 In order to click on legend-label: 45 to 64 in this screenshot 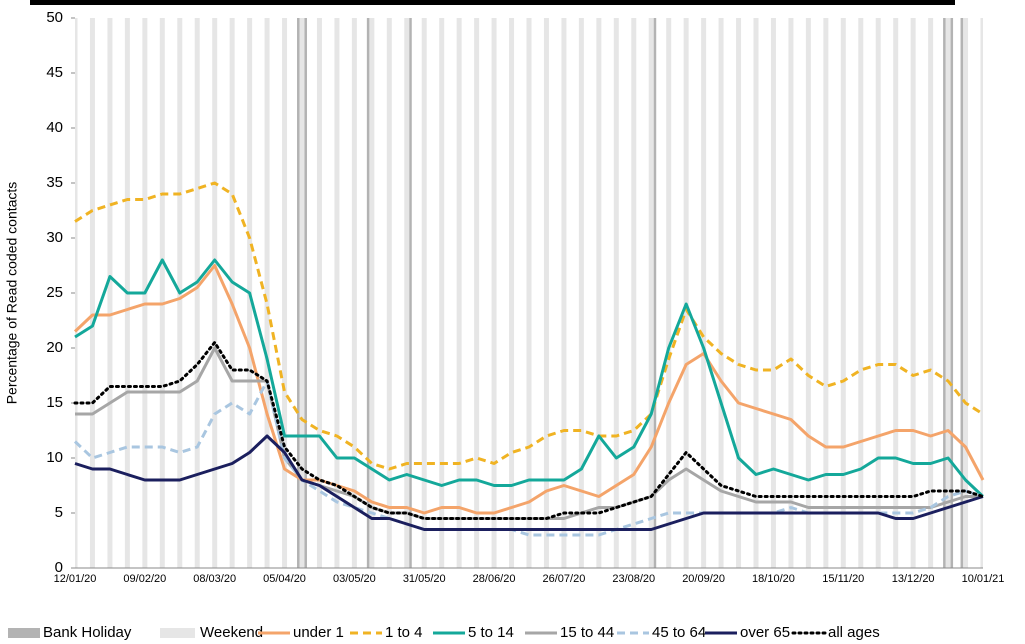, I will do `click(679, 632)`.